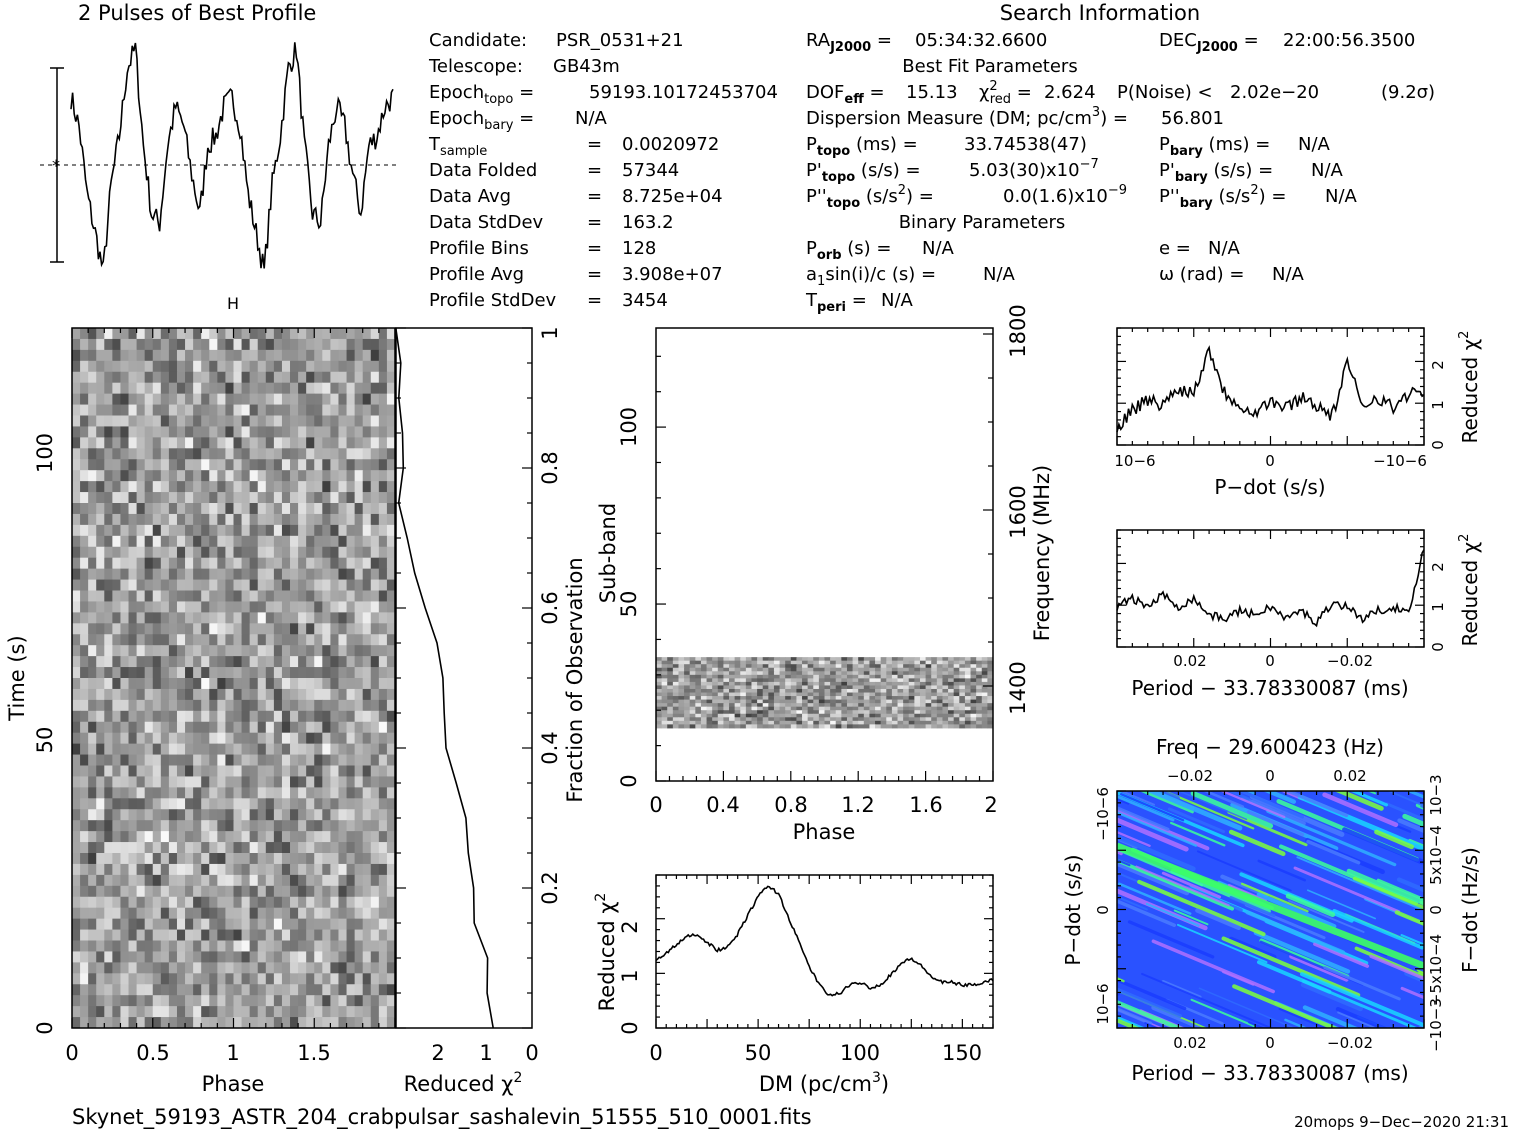  What do you see at coordinates (1153, 834) in the screenshot?
I see `pp-stripe` at bounding box center [1153, 834].